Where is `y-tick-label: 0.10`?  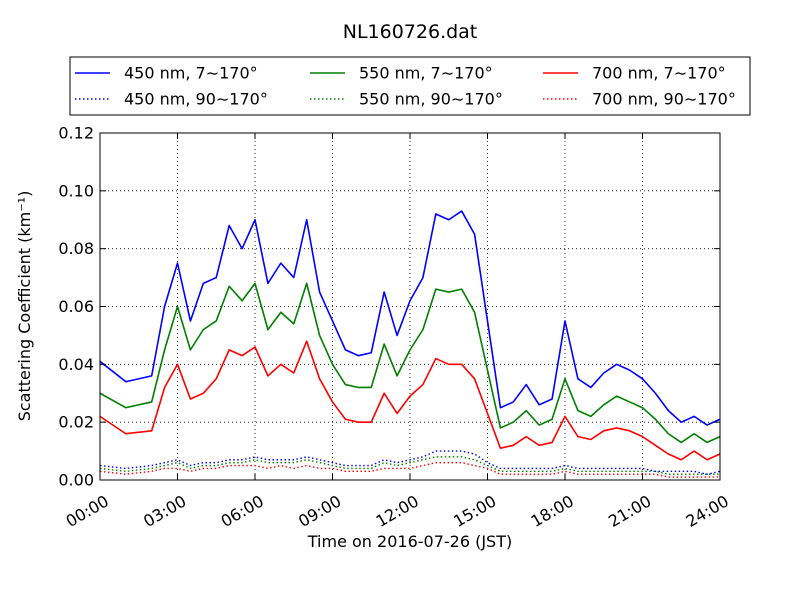
y-tick-label: 0.10 is located at coordinates (76, 190).